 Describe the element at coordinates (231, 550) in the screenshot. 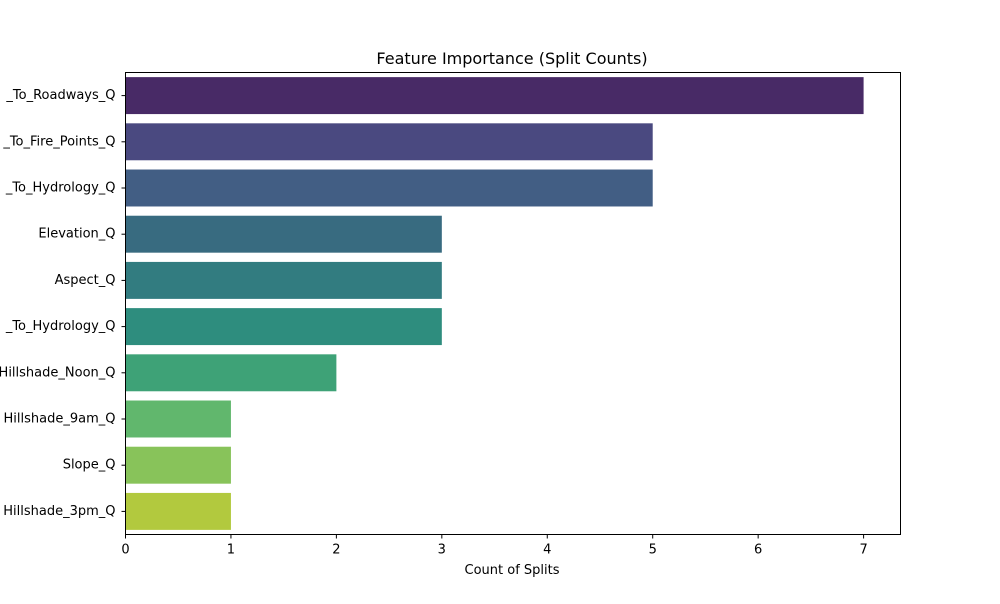

I see `x-tick-label: 1` at that location.